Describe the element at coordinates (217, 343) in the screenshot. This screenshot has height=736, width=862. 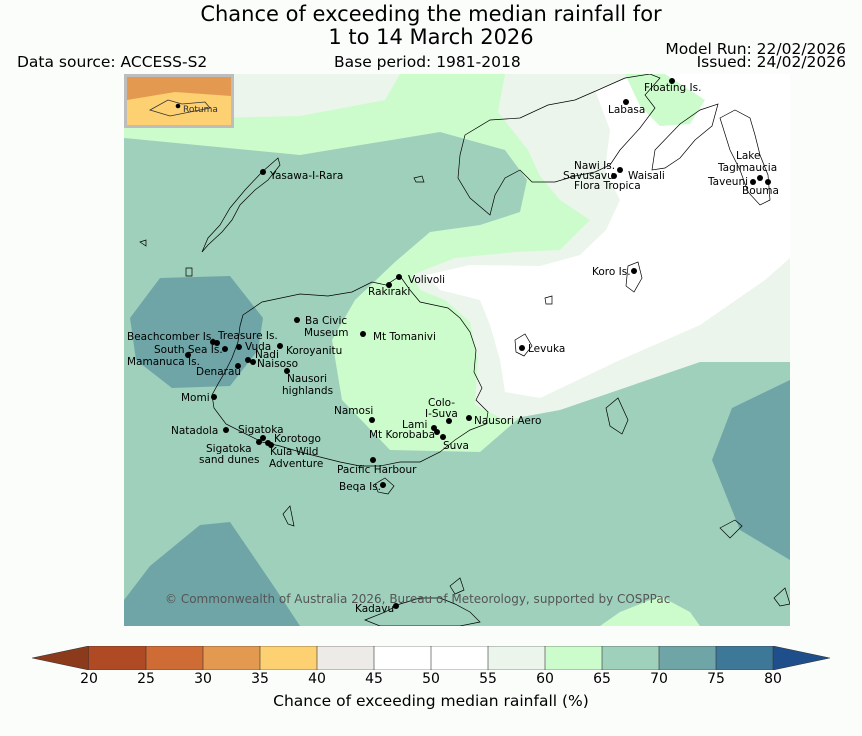
I see `dot-treasure-is` at that location.